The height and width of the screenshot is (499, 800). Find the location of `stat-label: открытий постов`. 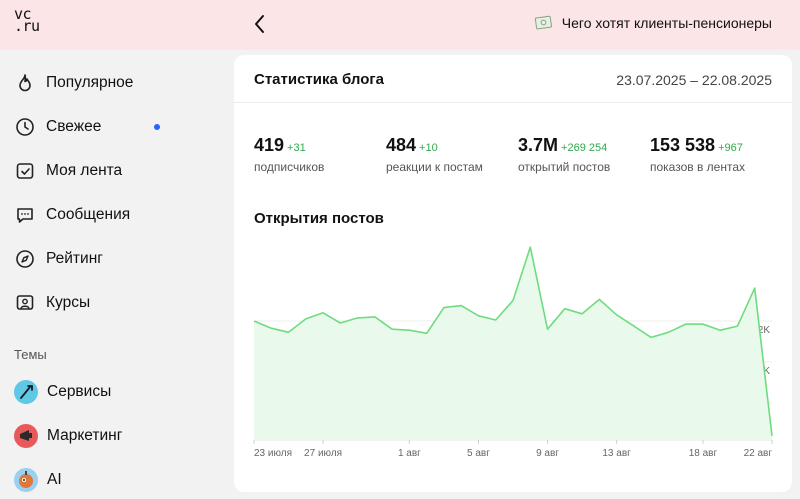

stat-label: открытий постов is located at coordinates (564, 167).